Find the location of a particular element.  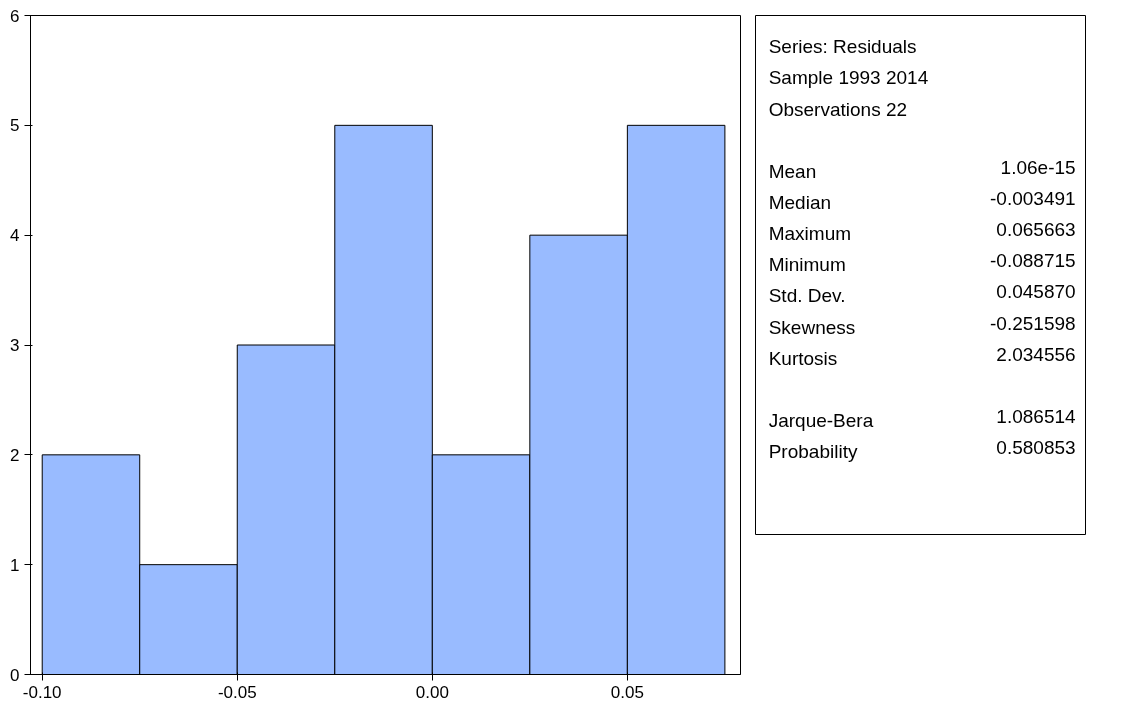

text: Sample 1993 2014 is located at coordinates (848, 78).